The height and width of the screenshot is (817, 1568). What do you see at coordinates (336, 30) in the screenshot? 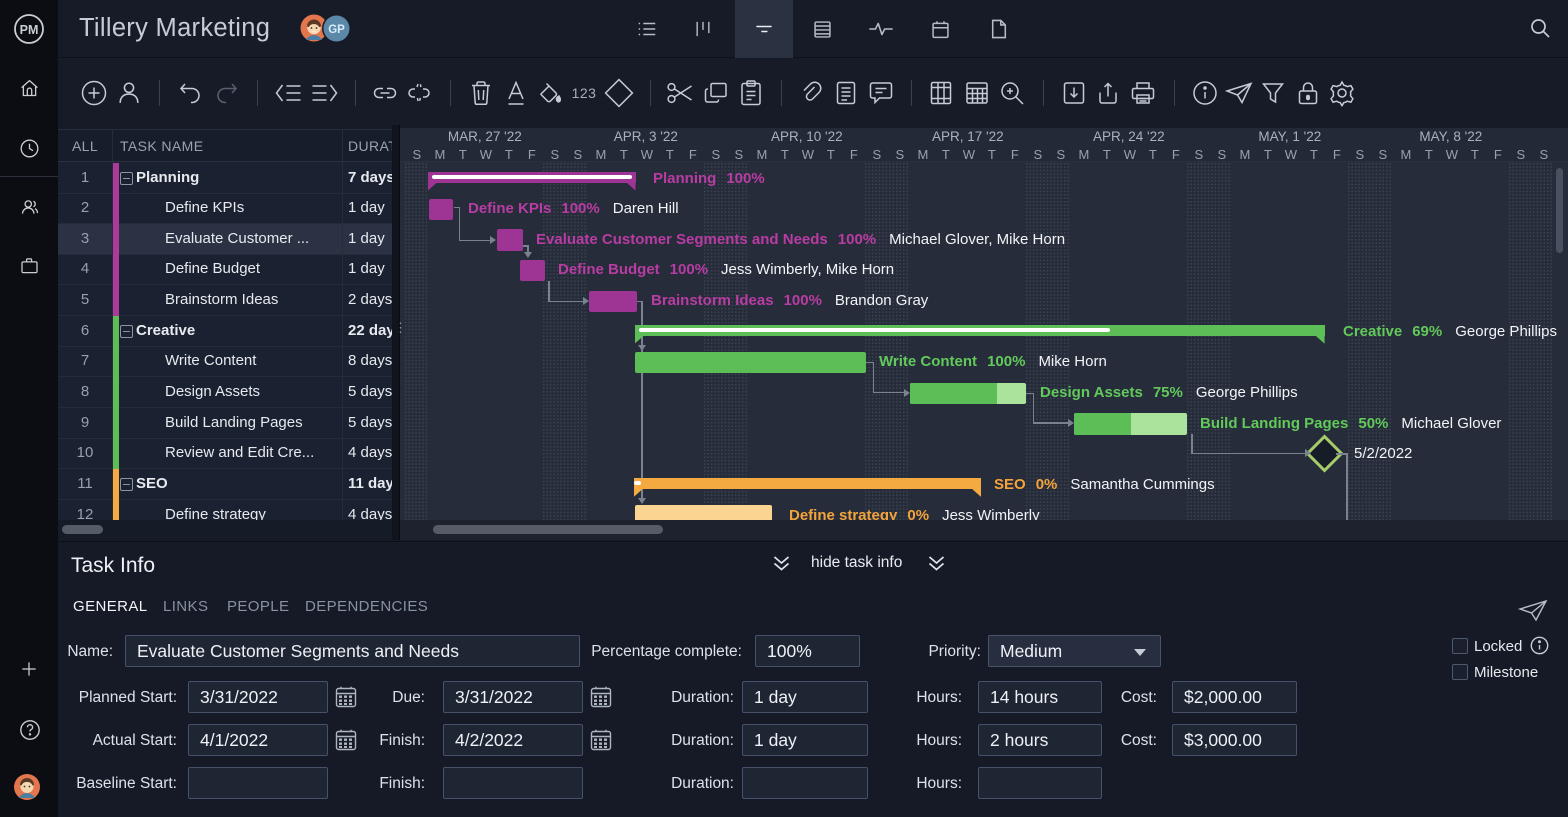
I see `svg-text: GP` at bounding box center [336, 30].